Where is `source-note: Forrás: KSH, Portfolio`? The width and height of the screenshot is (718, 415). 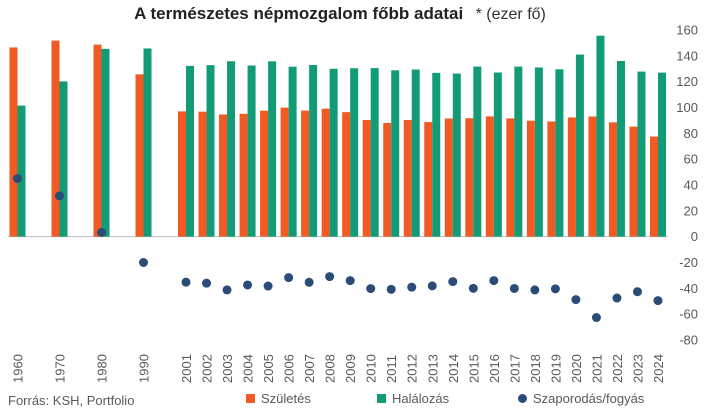
source-note: Forrás: KSH, Portfolio is located at coordinates (71, 400).